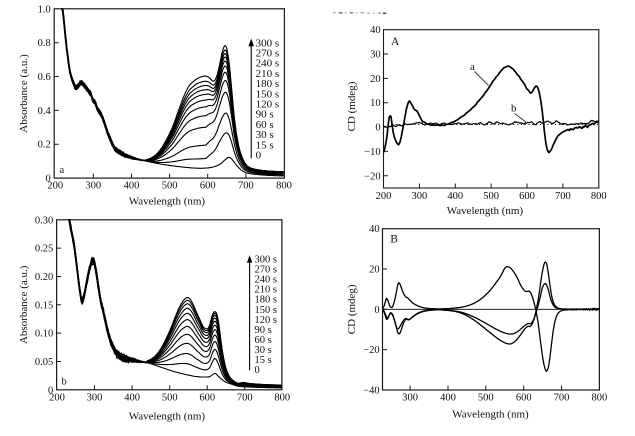  Describe the element at coordinates (44, 145) in the screenshot. I see `svg-text: 0.2` at that location.